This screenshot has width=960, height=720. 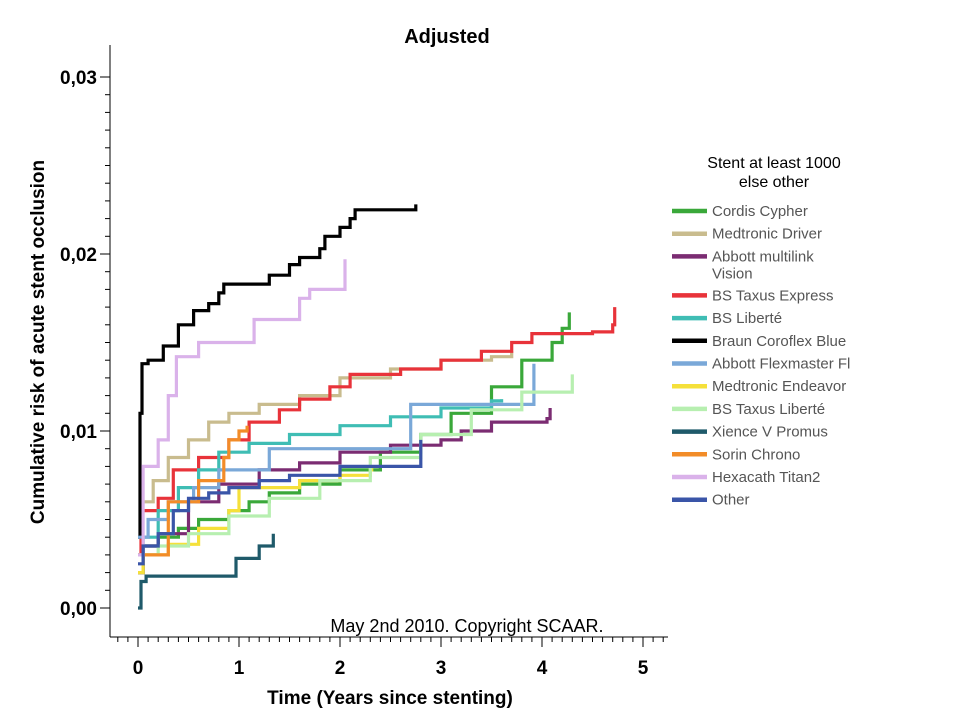 I want to click on series-line-hexacath-titan2, so click(x=242, y=408).